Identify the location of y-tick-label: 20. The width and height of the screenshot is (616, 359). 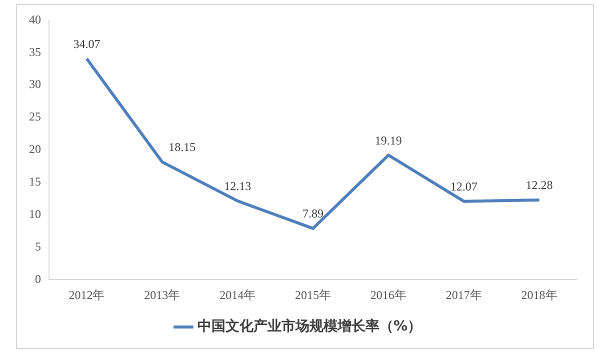
(35, 149).